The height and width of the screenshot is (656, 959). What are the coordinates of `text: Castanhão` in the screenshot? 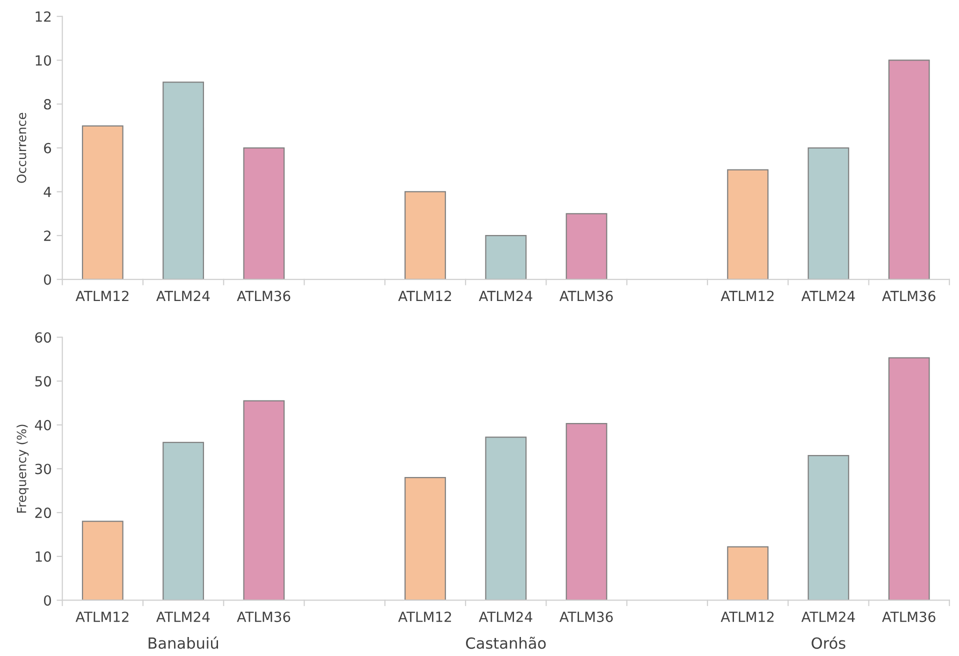 It's located at (506, 642).